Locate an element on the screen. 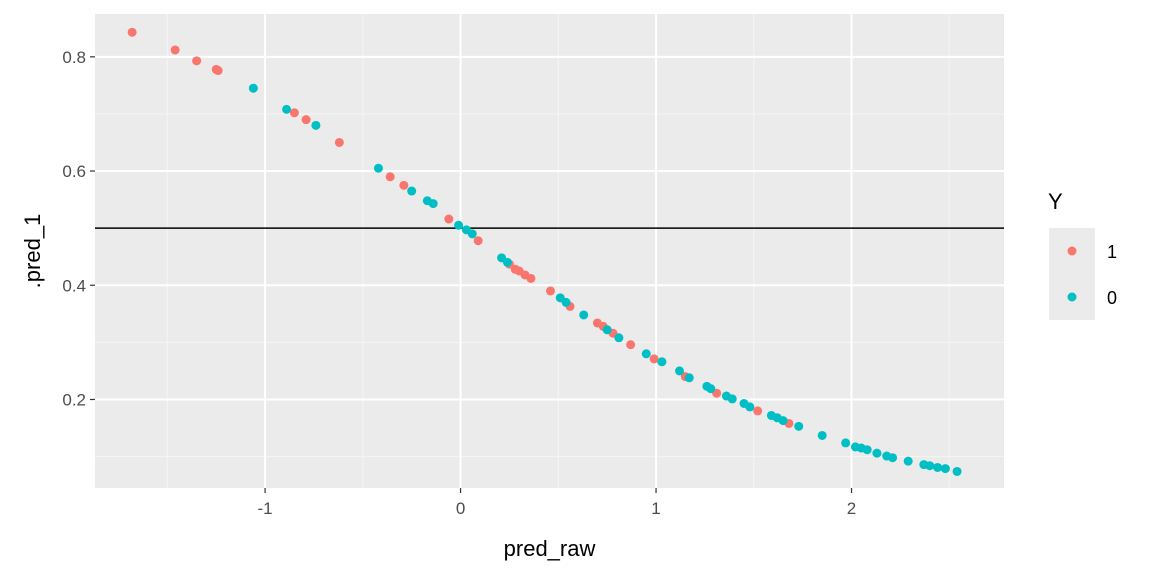  x-tick-label: 2 is located at coordinates (851, 508).